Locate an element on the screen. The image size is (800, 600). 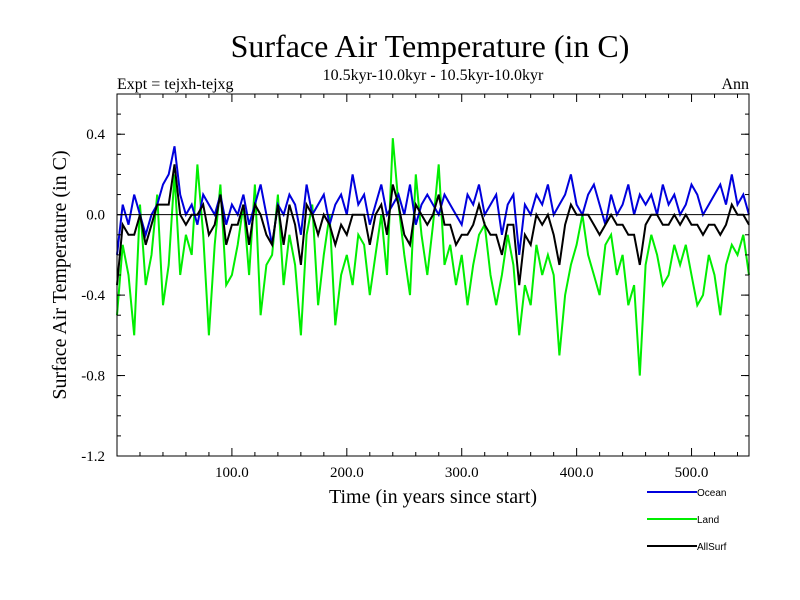
legend: Ocean Land AllSurf is located at coordinates (687, 520).